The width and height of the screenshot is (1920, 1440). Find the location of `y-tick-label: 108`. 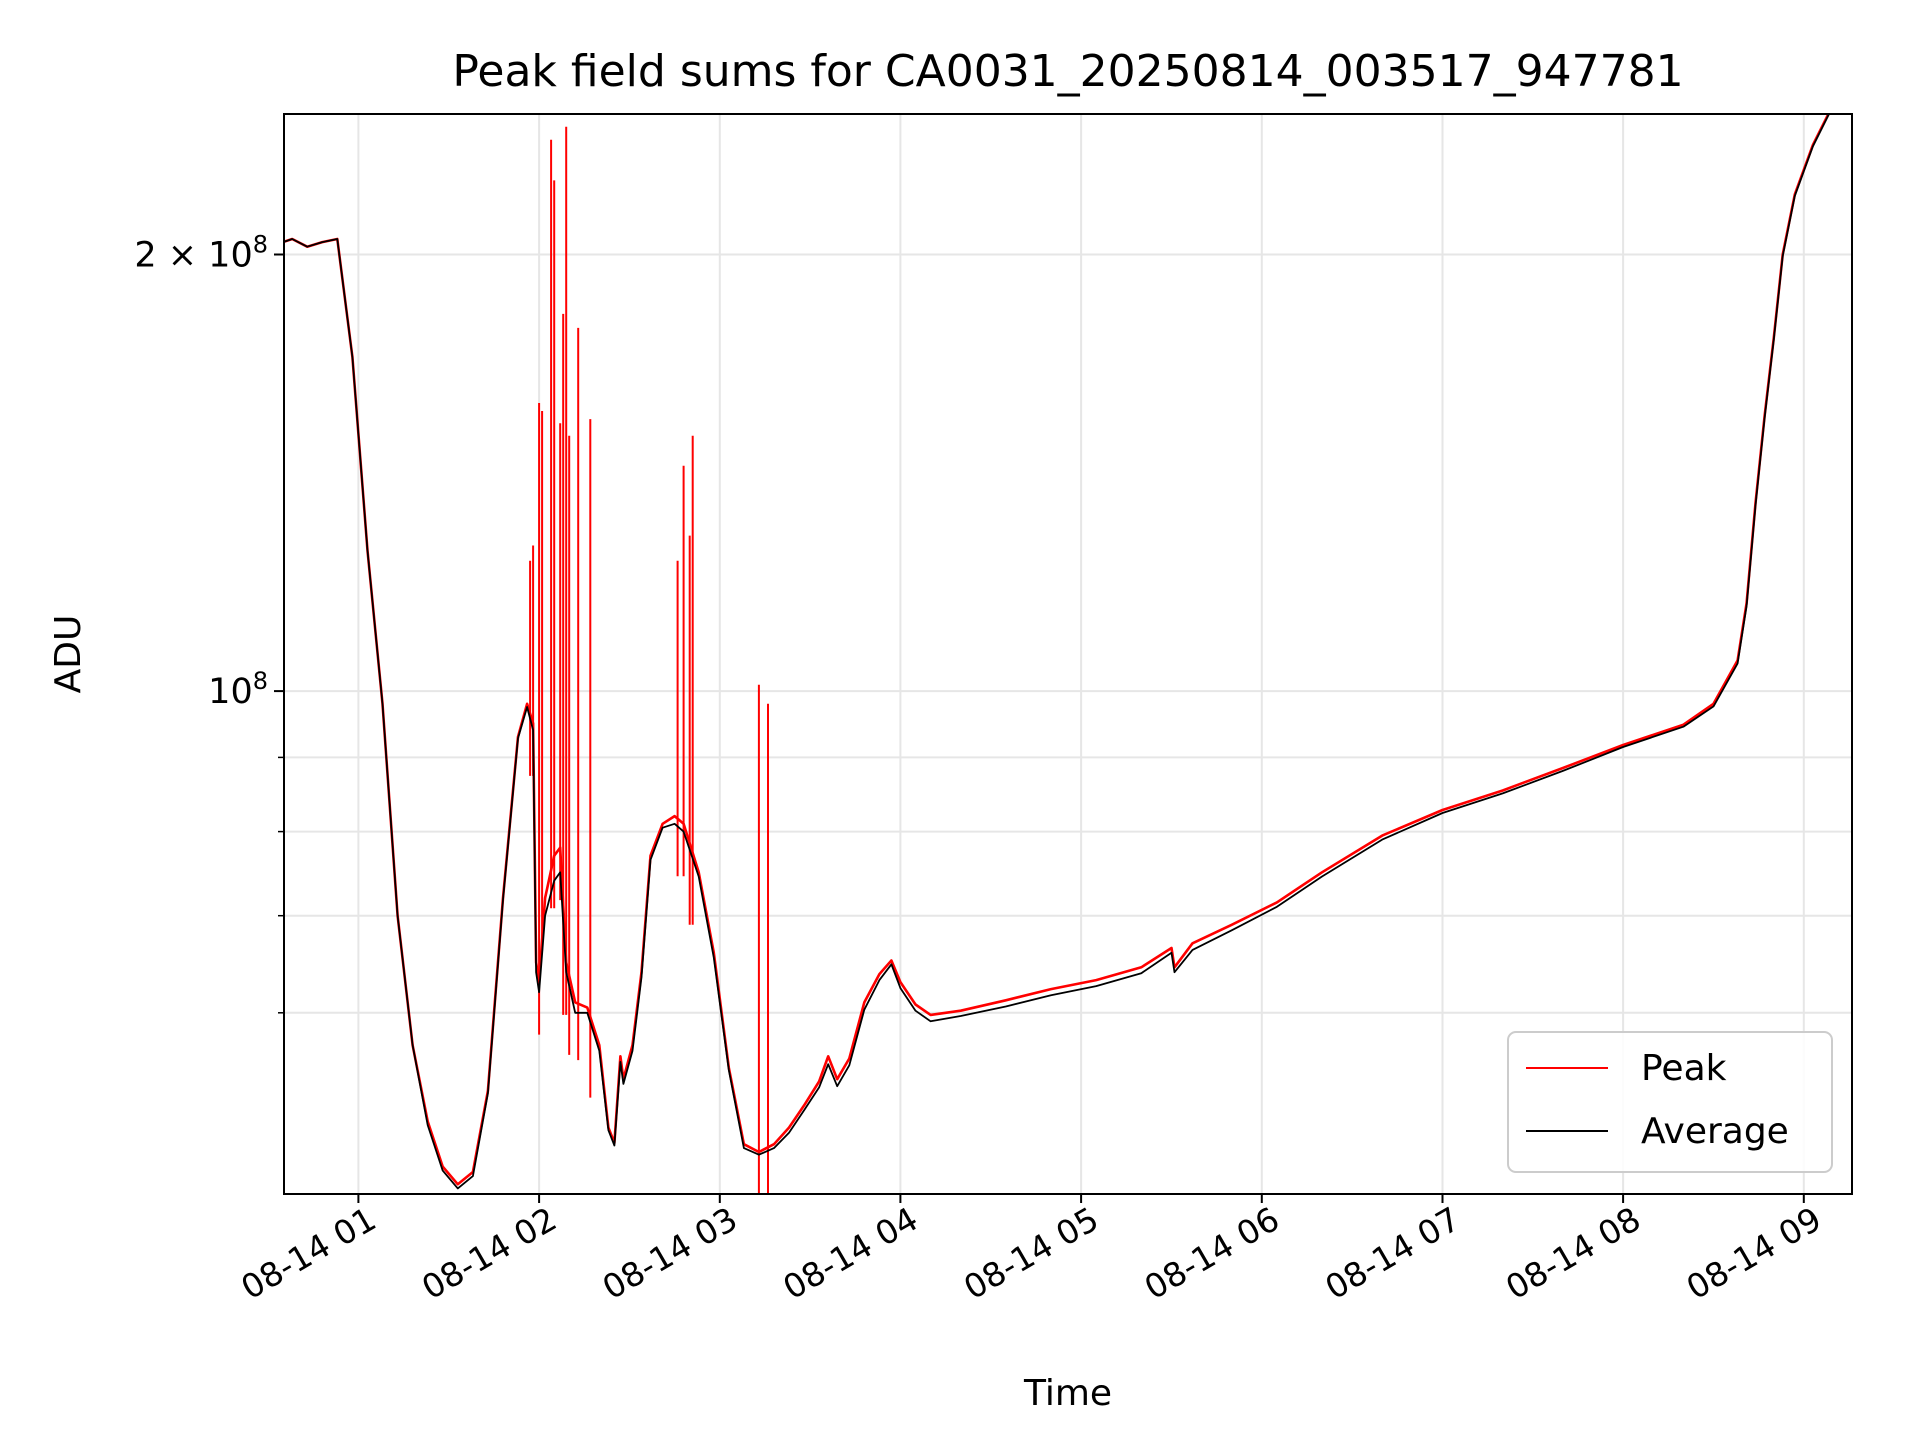

y-tick-label: 108 is located at coordinates (238, 689).